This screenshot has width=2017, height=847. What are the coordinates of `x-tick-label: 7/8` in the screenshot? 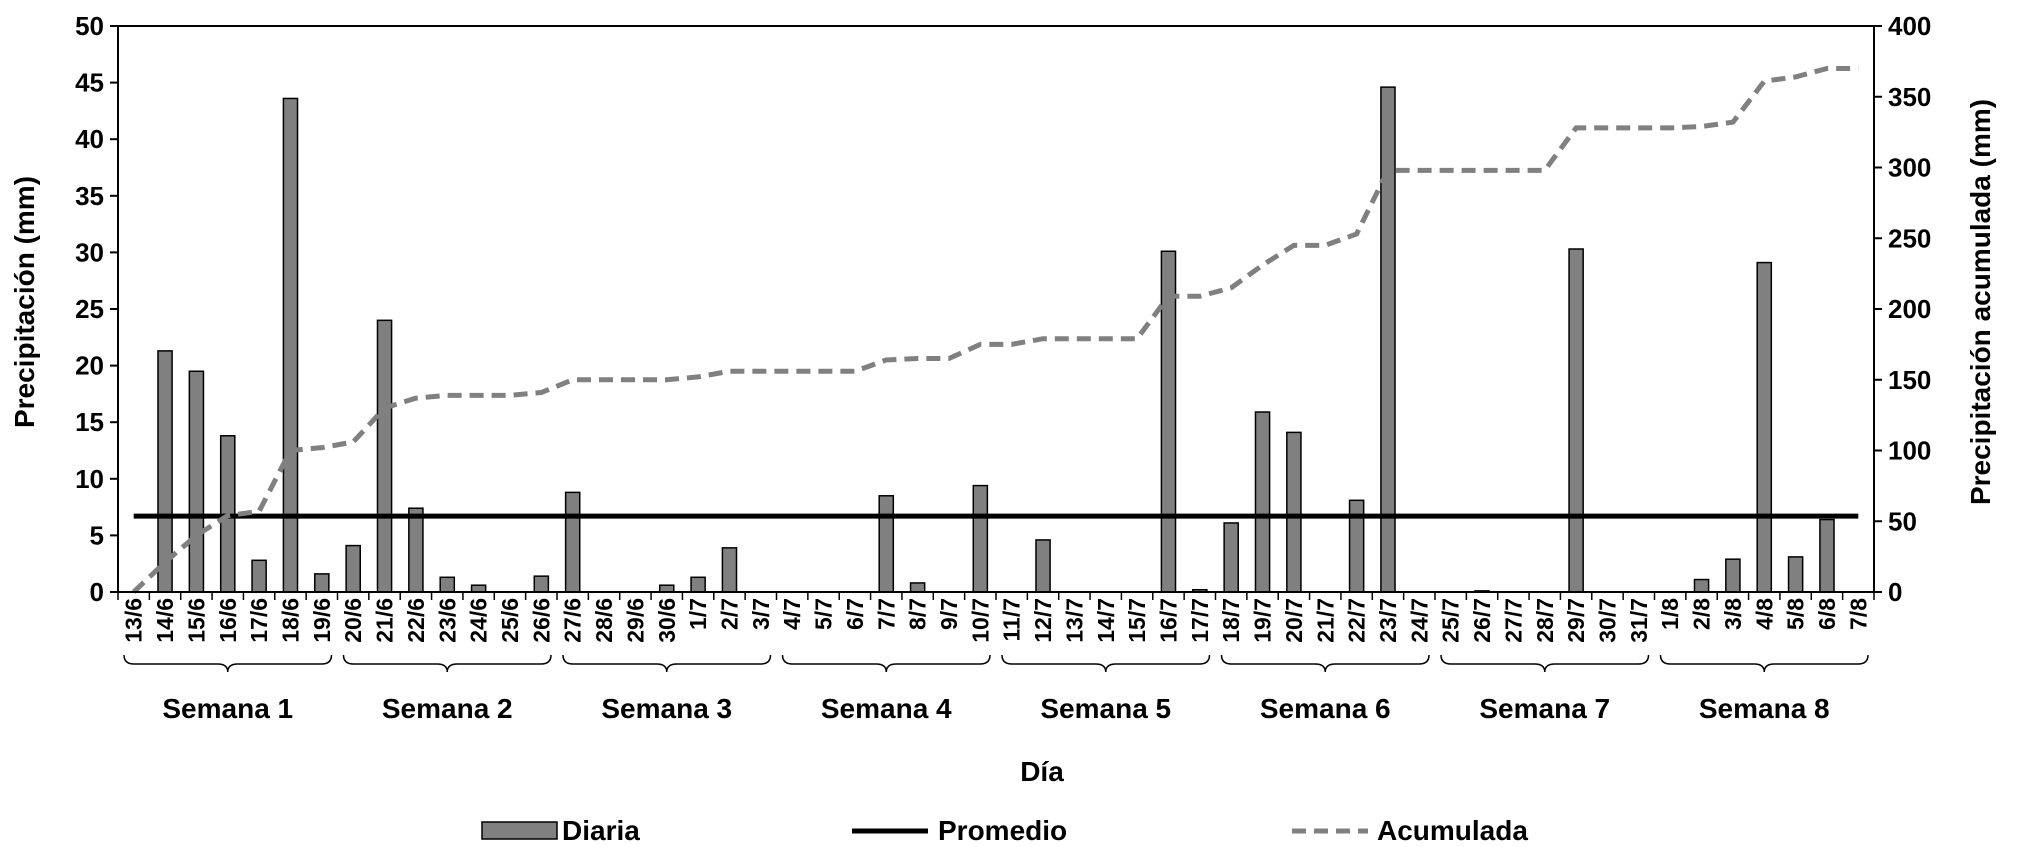 It's located at (1858, 614).